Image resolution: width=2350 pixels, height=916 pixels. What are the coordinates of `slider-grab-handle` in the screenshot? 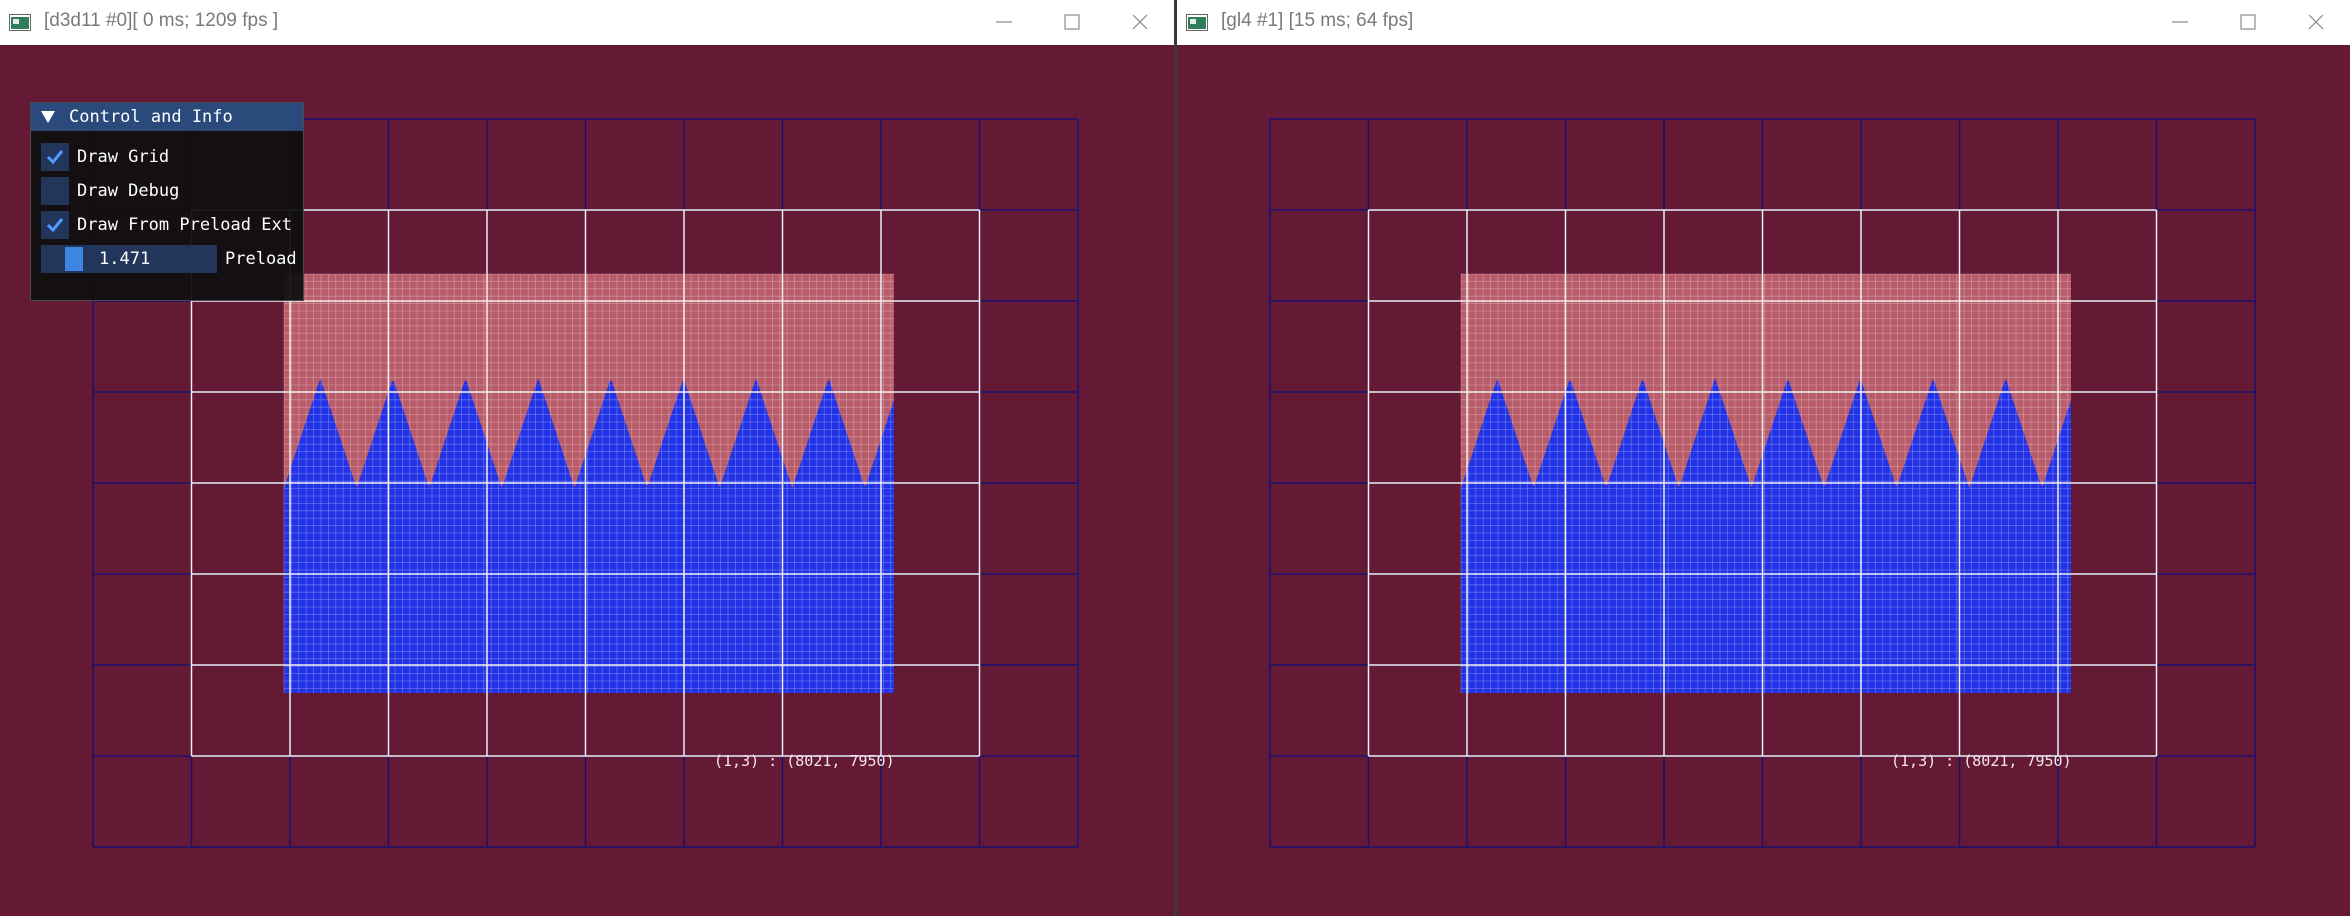 It's located at (74, 259).